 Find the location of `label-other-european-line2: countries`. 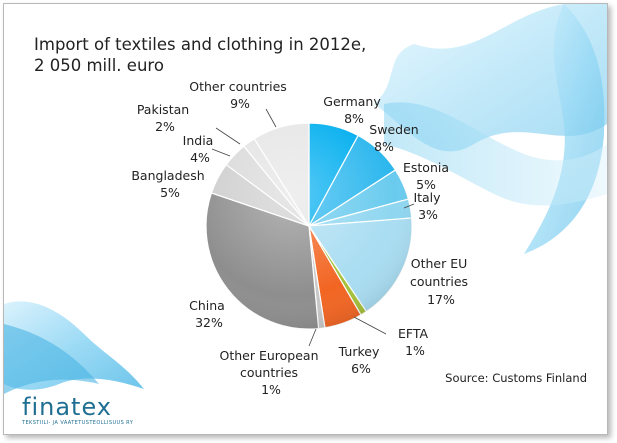

label-other-european-line2: countries is located at coordinates (269, 372).